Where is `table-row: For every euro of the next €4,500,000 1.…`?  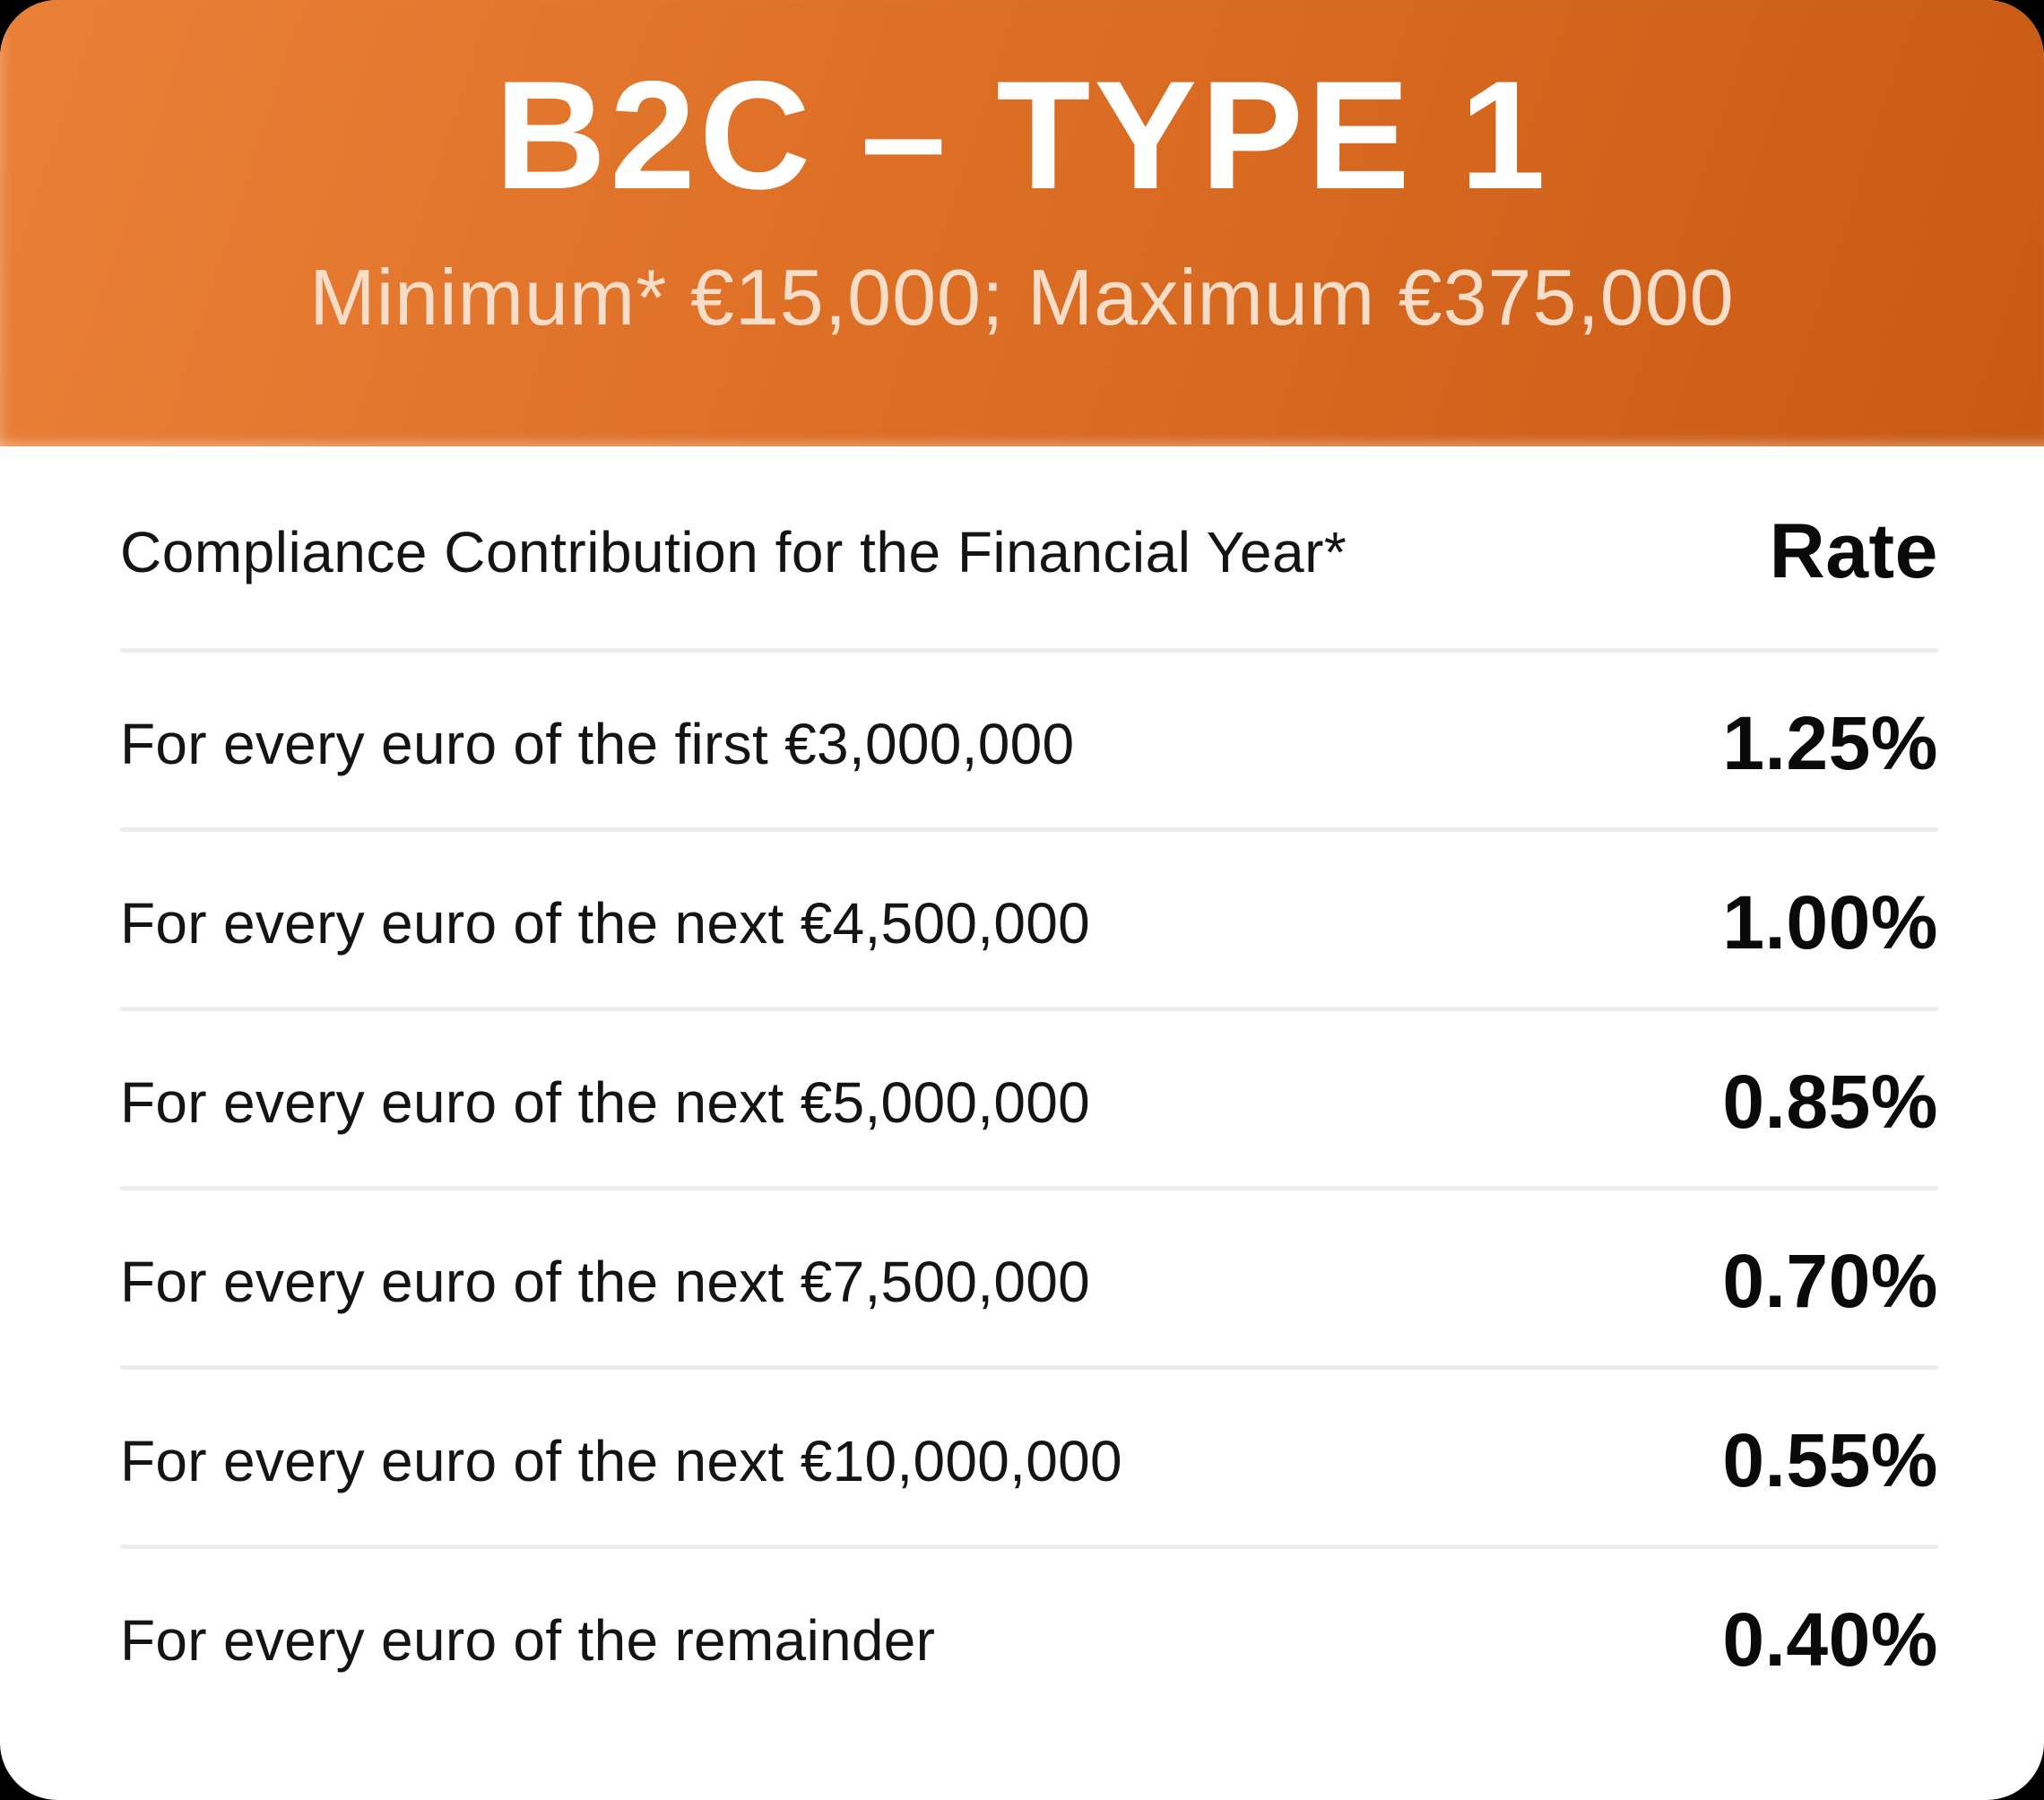 table-row: For every euro of the next €4,500,000 1.… is located at coordinates (1029, 919).